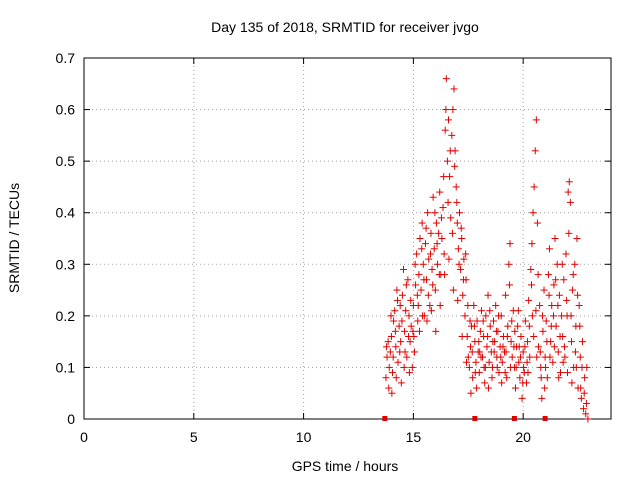 This screenshot has height=480, width=640. I want to click on y-tick-label: 0.6, so click(66, 110).